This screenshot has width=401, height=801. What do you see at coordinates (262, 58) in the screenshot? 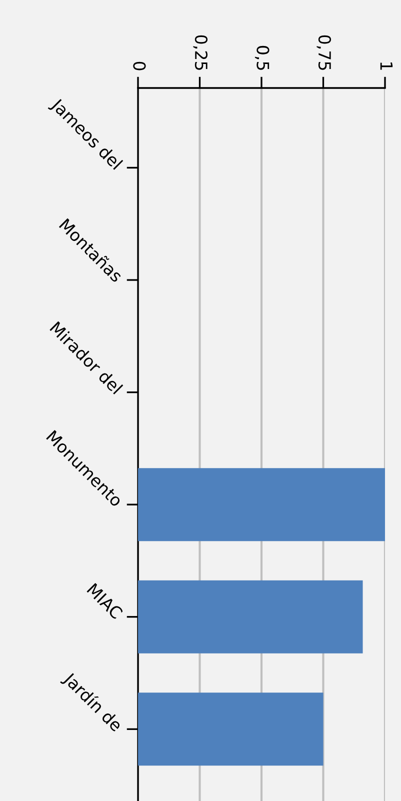
I see `x-tick-label: 0,5` at bounding box center [262, 58].